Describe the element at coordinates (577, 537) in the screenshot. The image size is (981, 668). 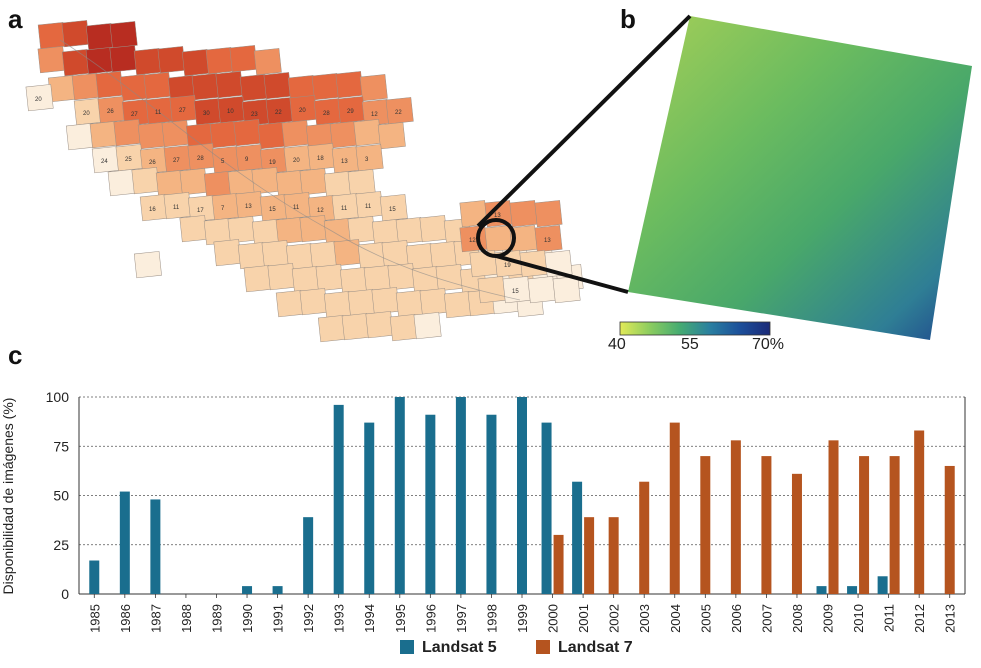
I see `bar-landsat5-2001` at that location.